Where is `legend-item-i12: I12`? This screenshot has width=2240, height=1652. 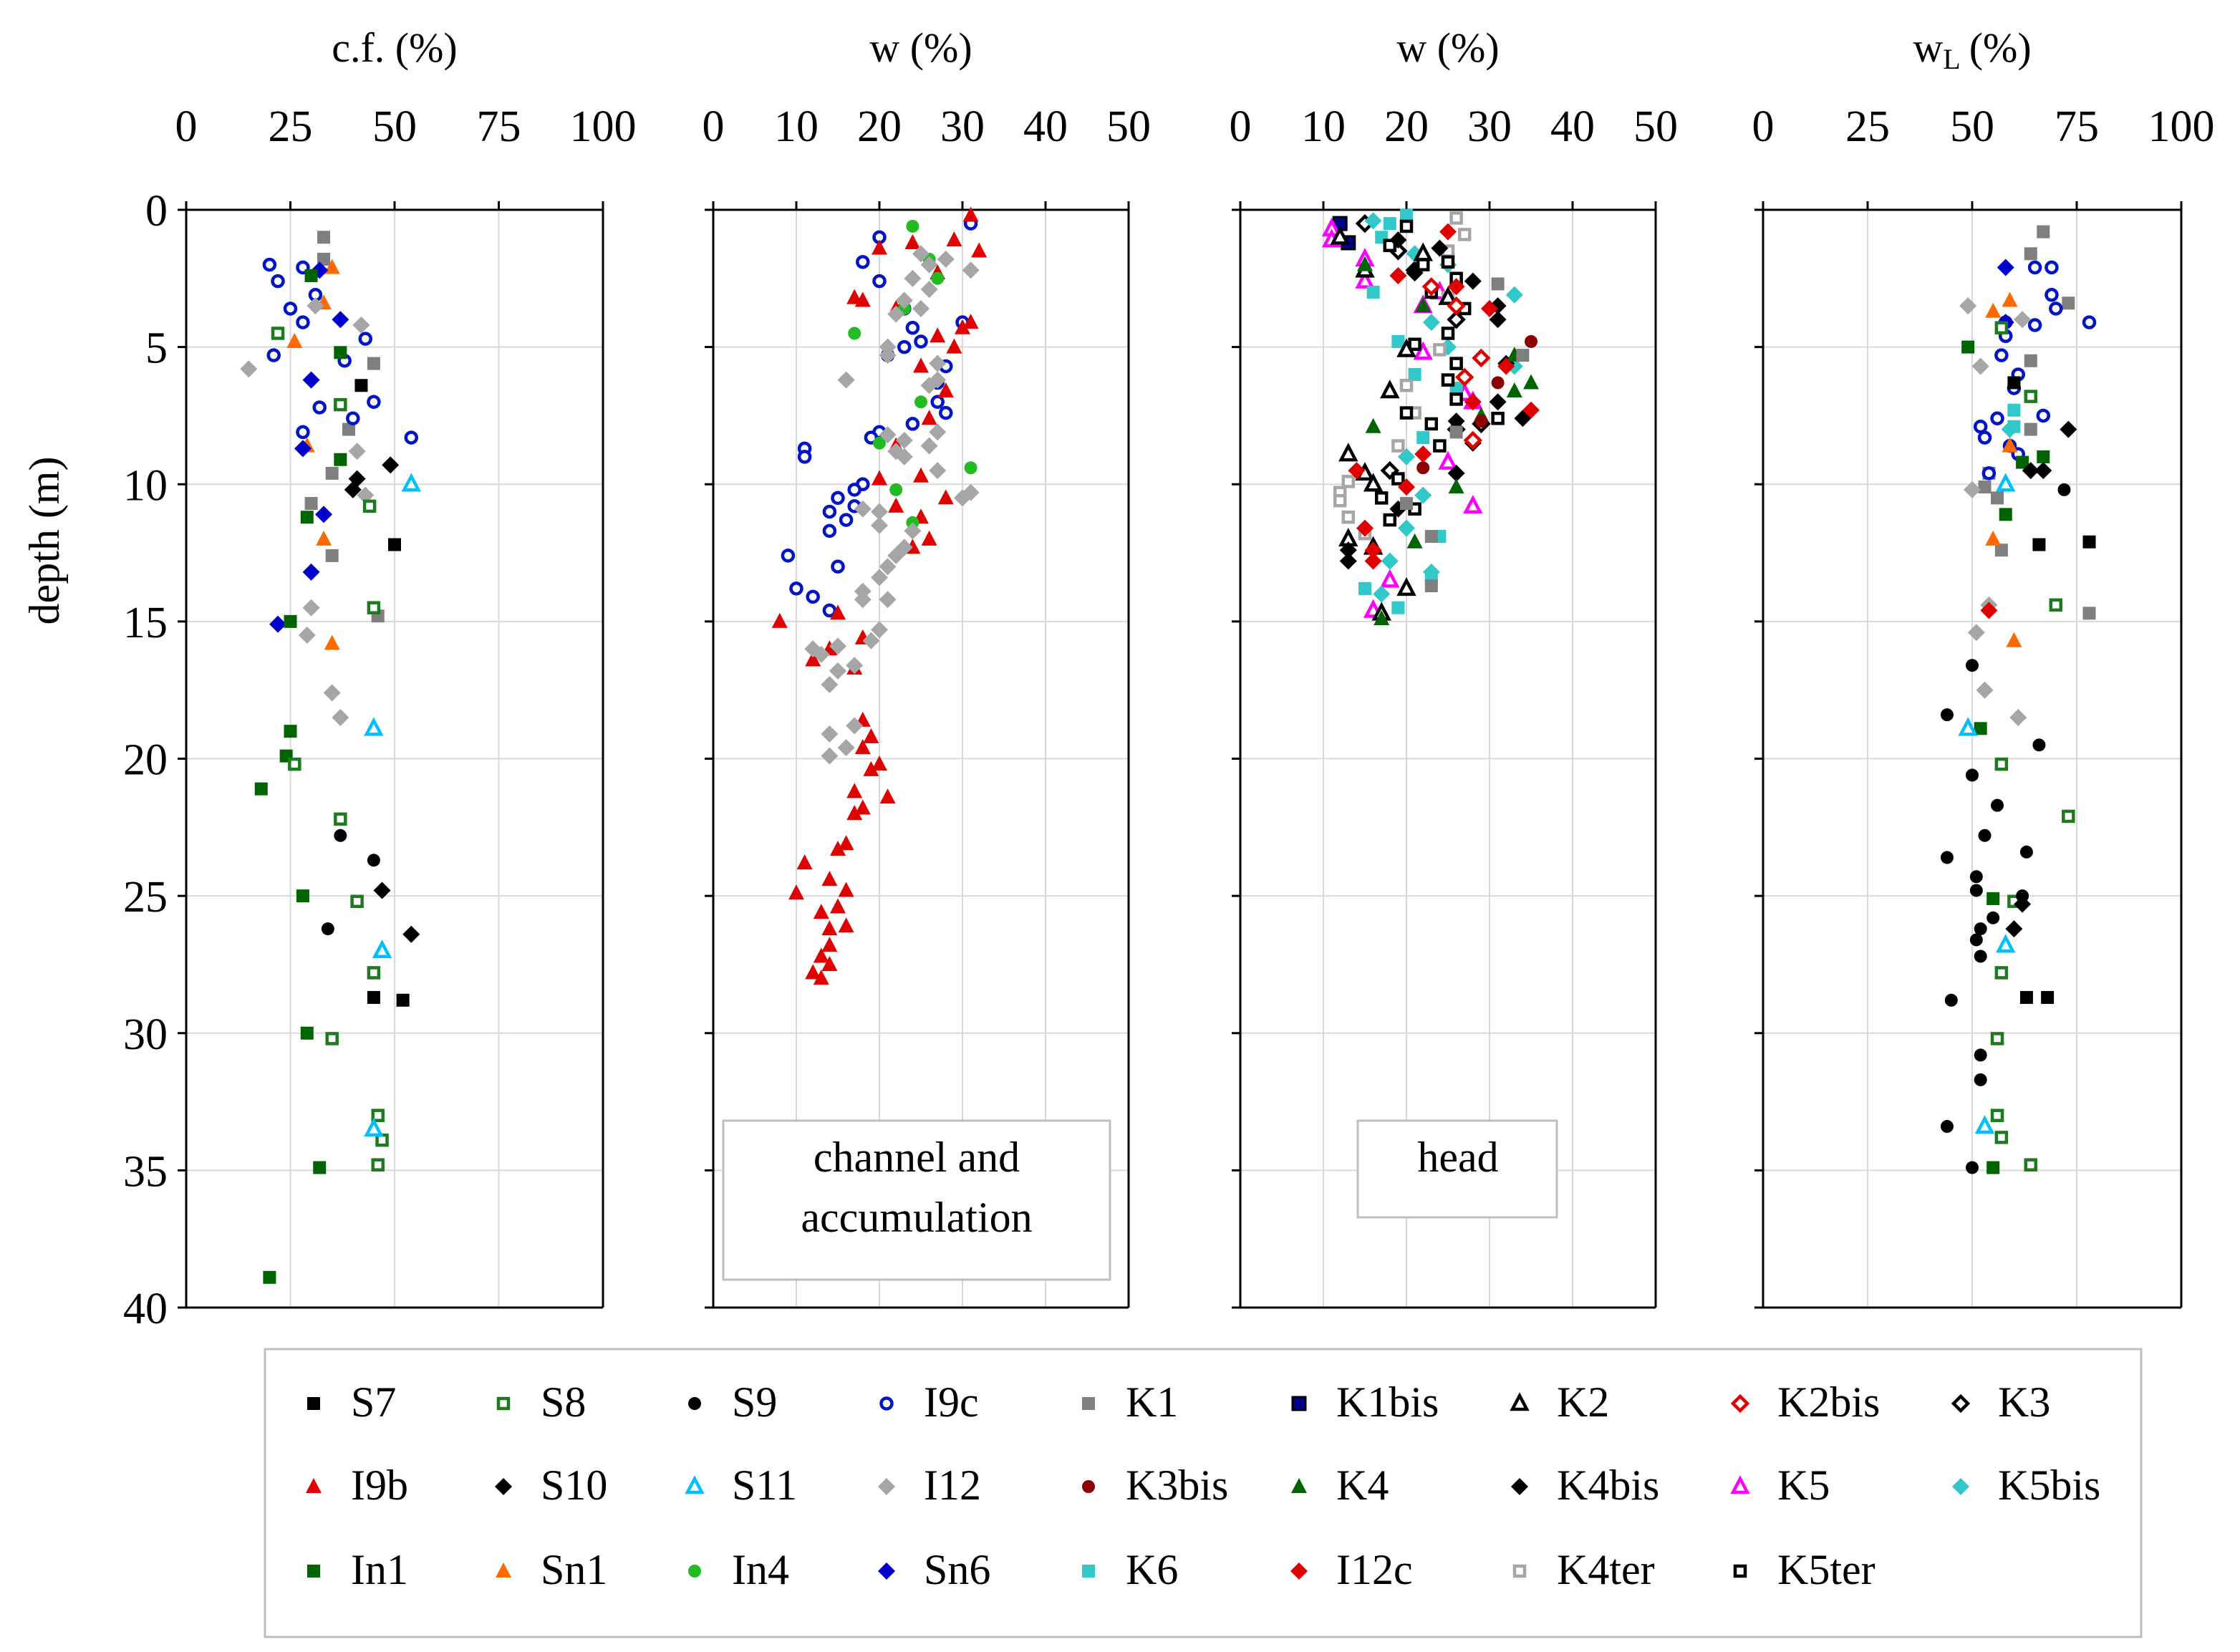 legend-item-i12: I12 is located at coordinates (929, 1485).